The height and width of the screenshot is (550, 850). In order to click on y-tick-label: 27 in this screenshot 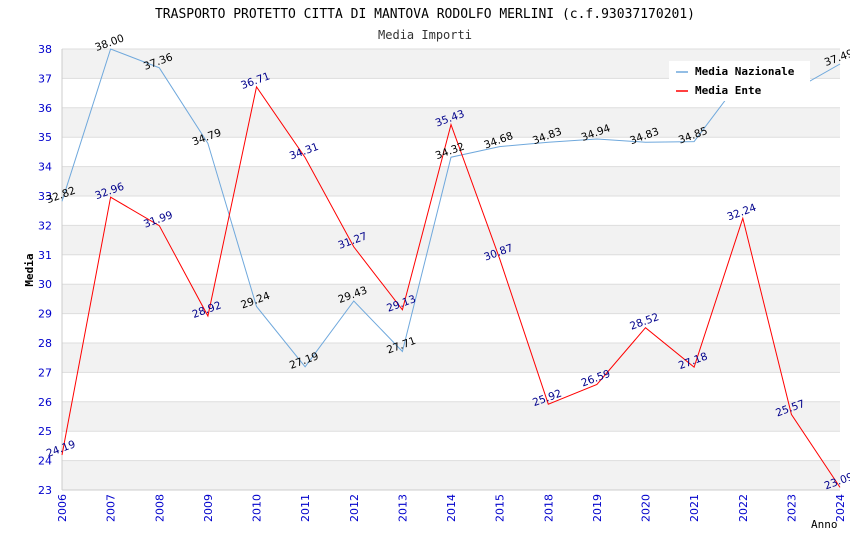, I will do `click(45, 372)`.